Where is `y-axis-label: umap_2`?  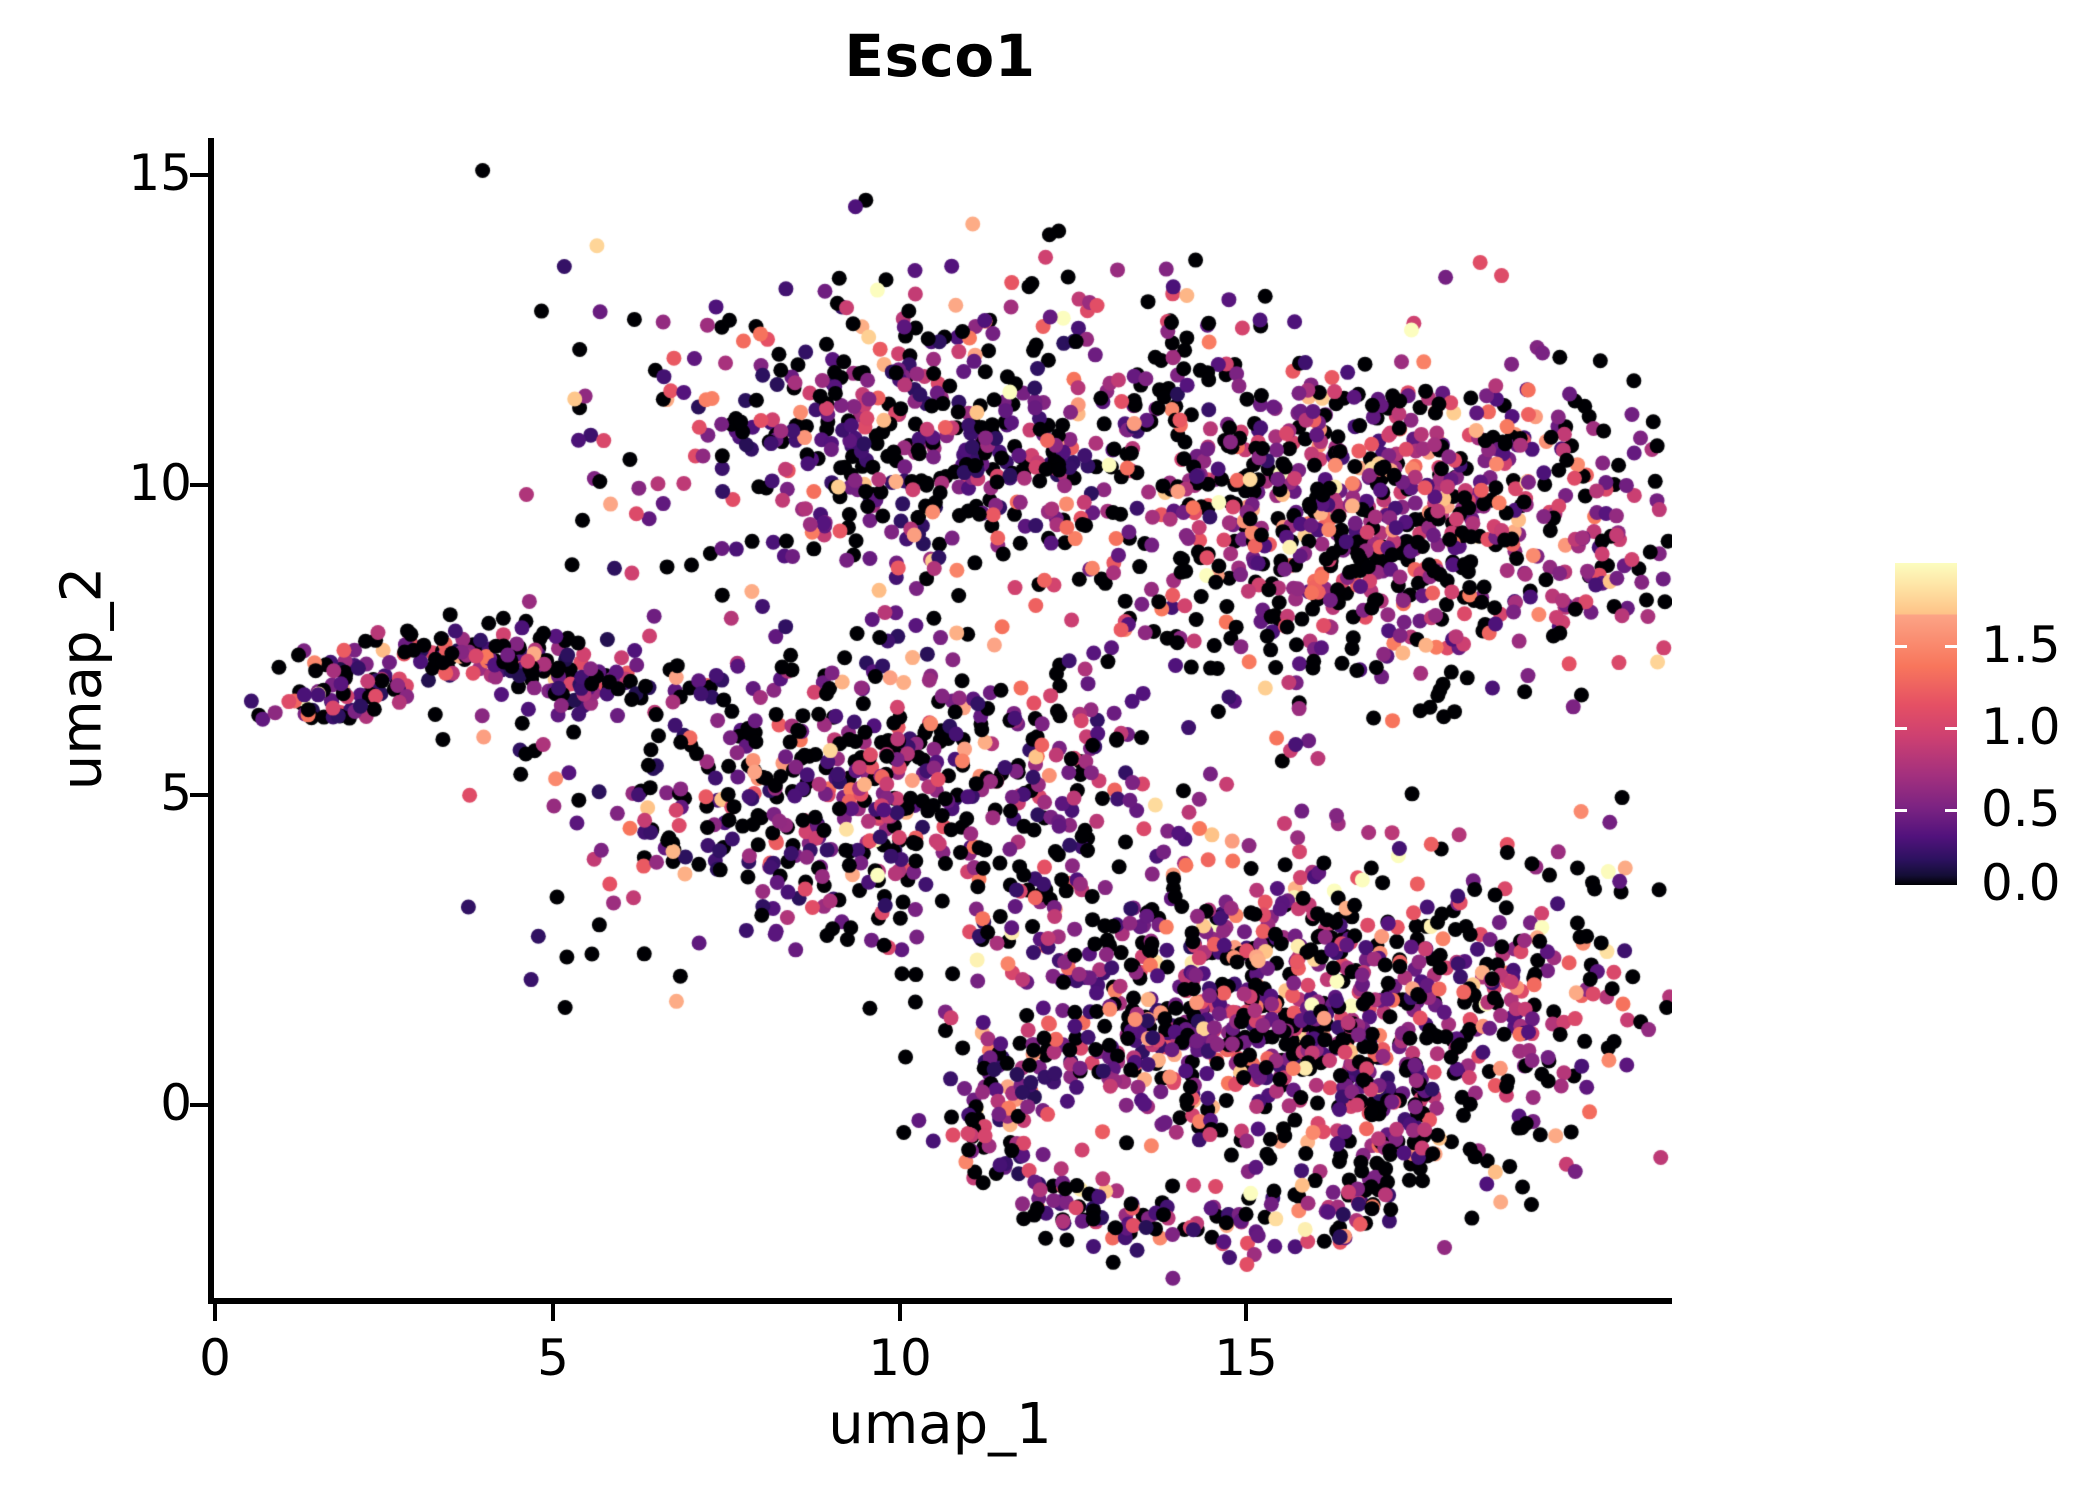
y-axis-label: umap_2 is located at coordinates (82, 678).